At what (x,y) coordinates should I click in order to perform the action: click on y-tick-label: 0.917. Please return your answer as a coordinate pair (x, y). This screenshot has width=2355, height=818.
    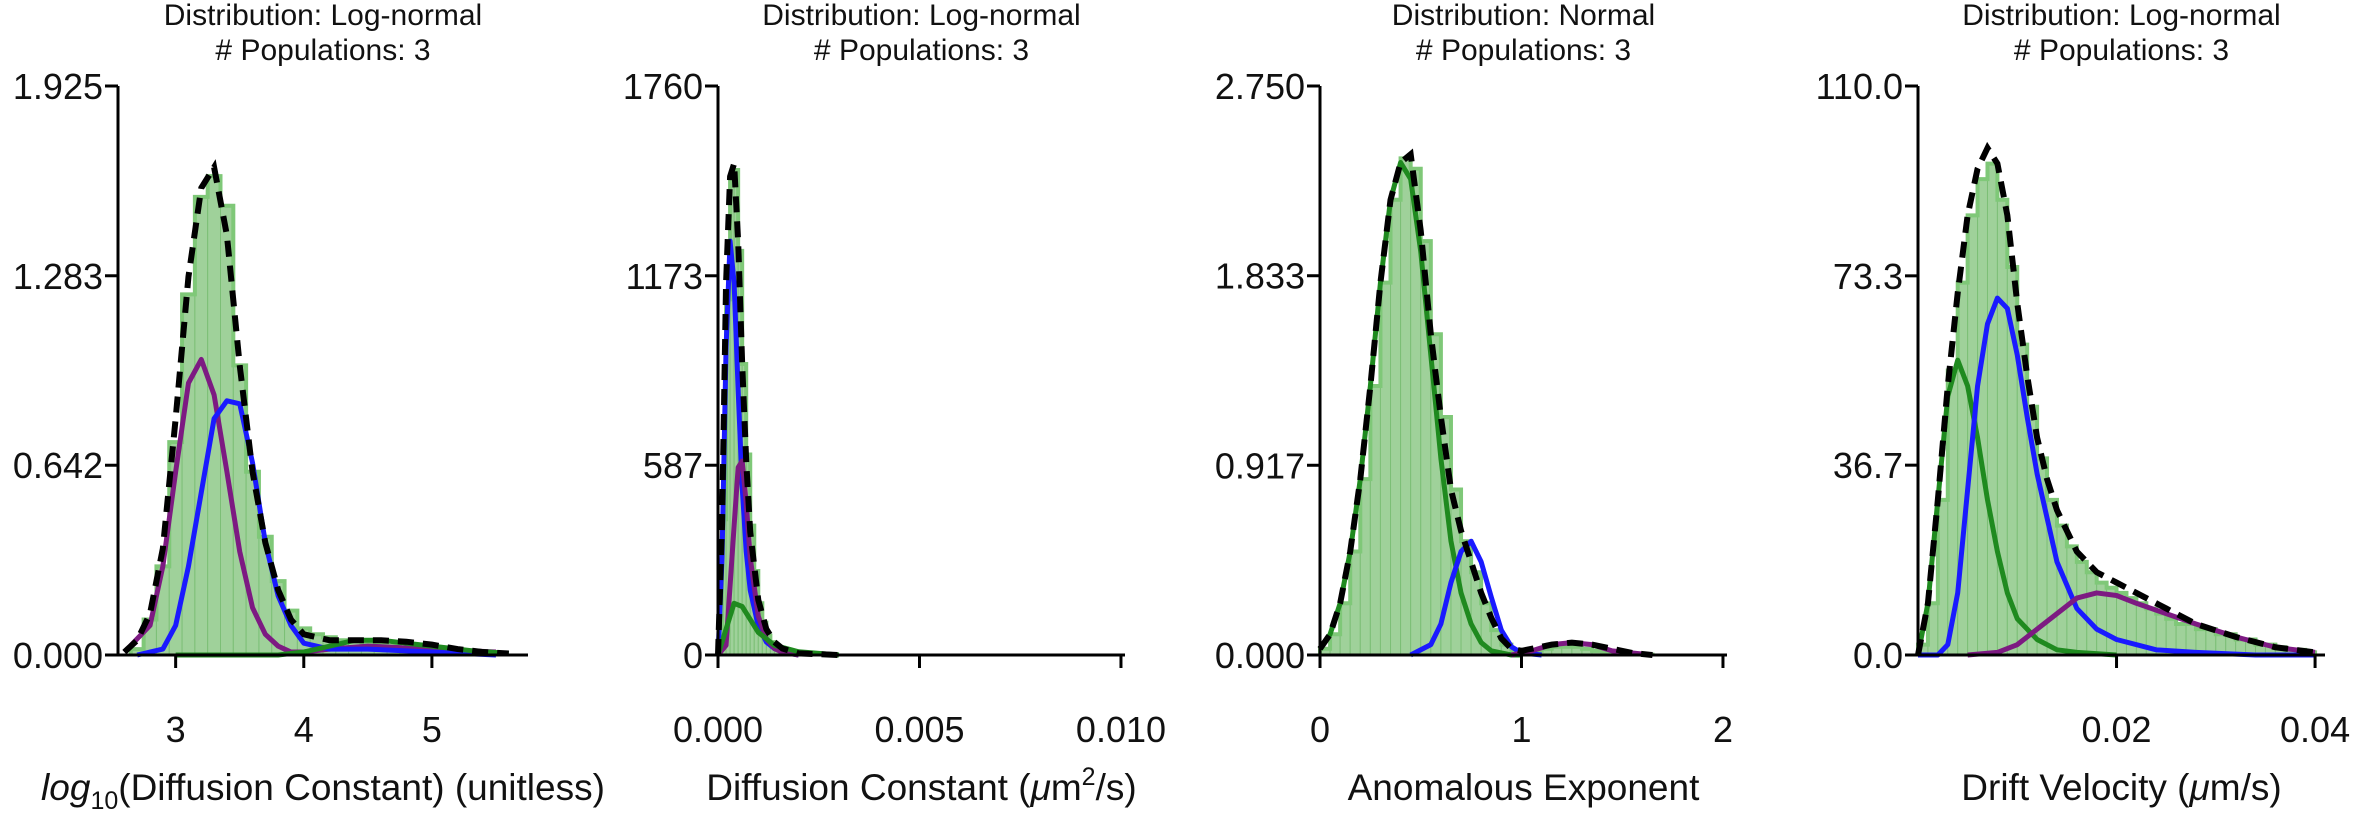
    Looking at the image, I should click on (1260, 465).